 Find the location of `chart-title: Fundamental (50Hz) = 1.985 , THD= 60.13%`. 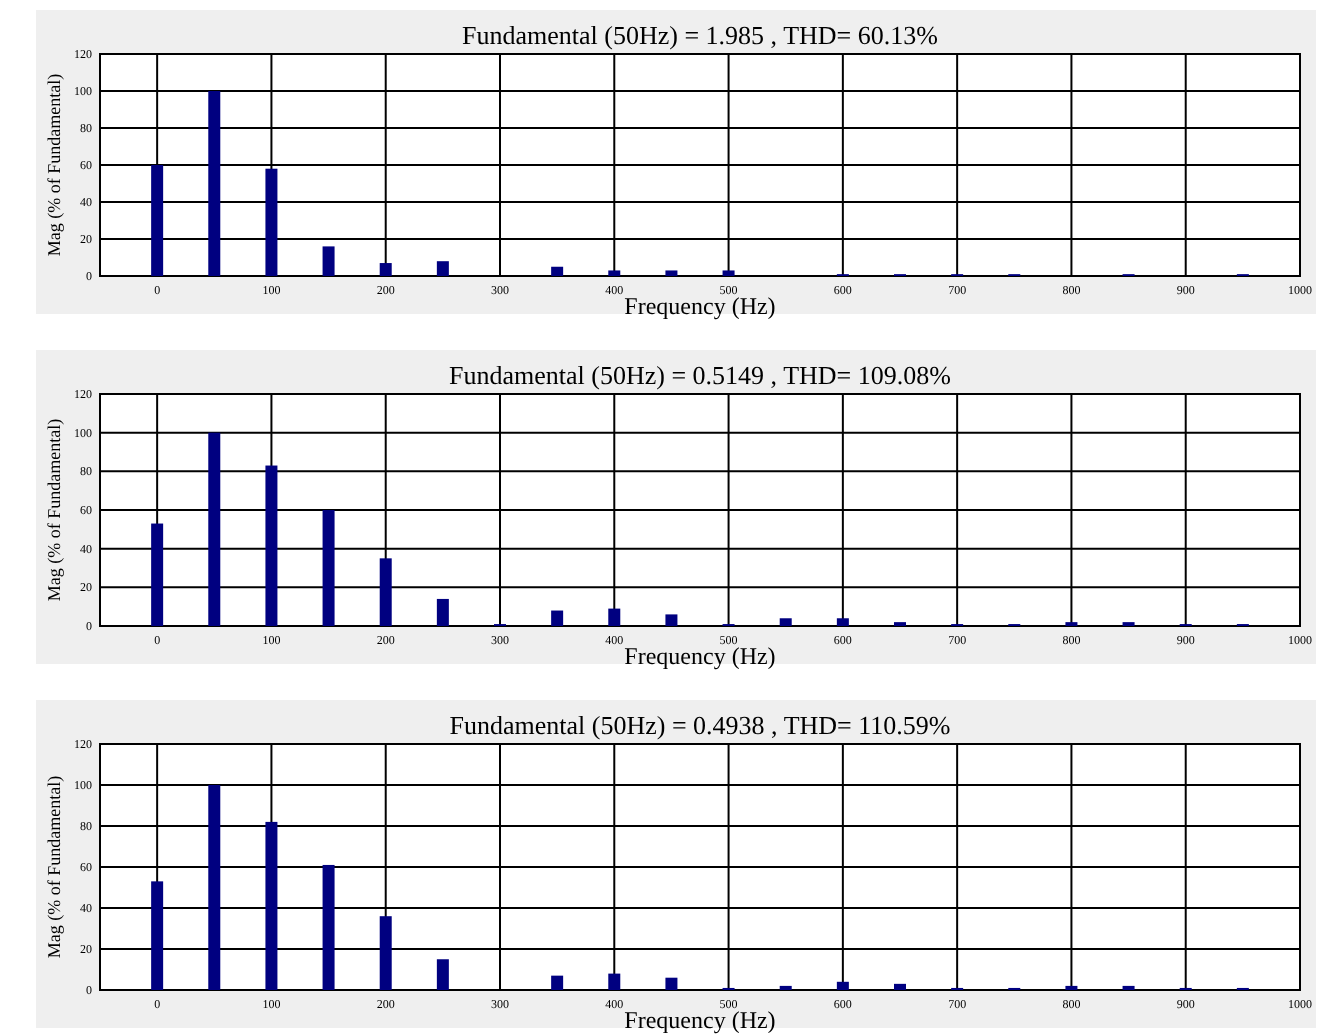

chart-title: Fundamental (50Hz) = 1.985 , THD= 60.13% is located at coordinates (700, 35).